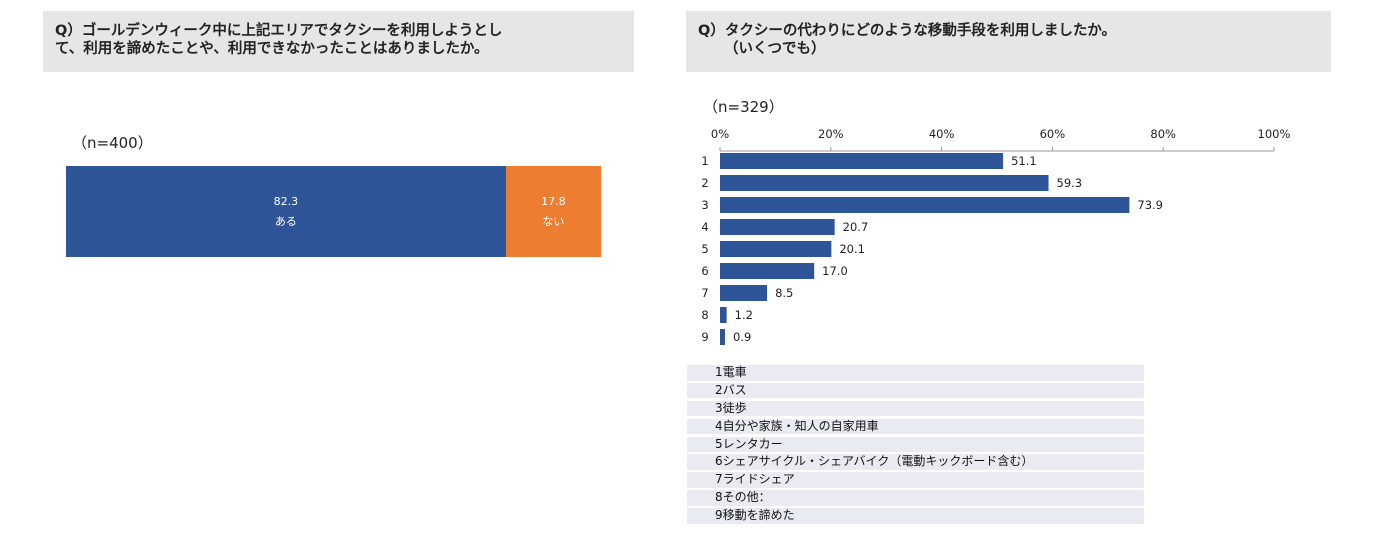 The height and width of the screenshot is (544, 1396). What do you see at coordinates (743, 107) in the screenshot?
I see `right-sample-size: （n=329）` at bounding box center [743, 107].